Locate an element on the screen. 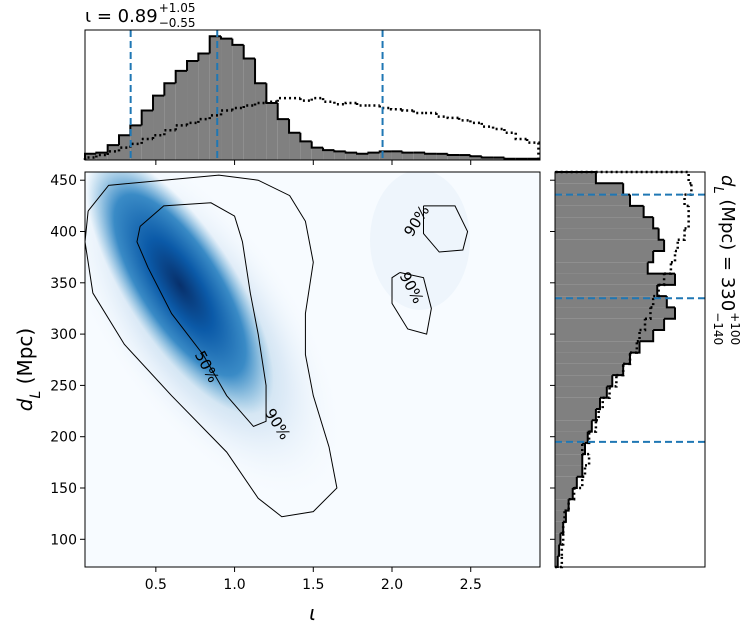 The width and height of the screenshot is (753, 635). panel-title-sub: −0.55 is located at coordinates (177, 23).